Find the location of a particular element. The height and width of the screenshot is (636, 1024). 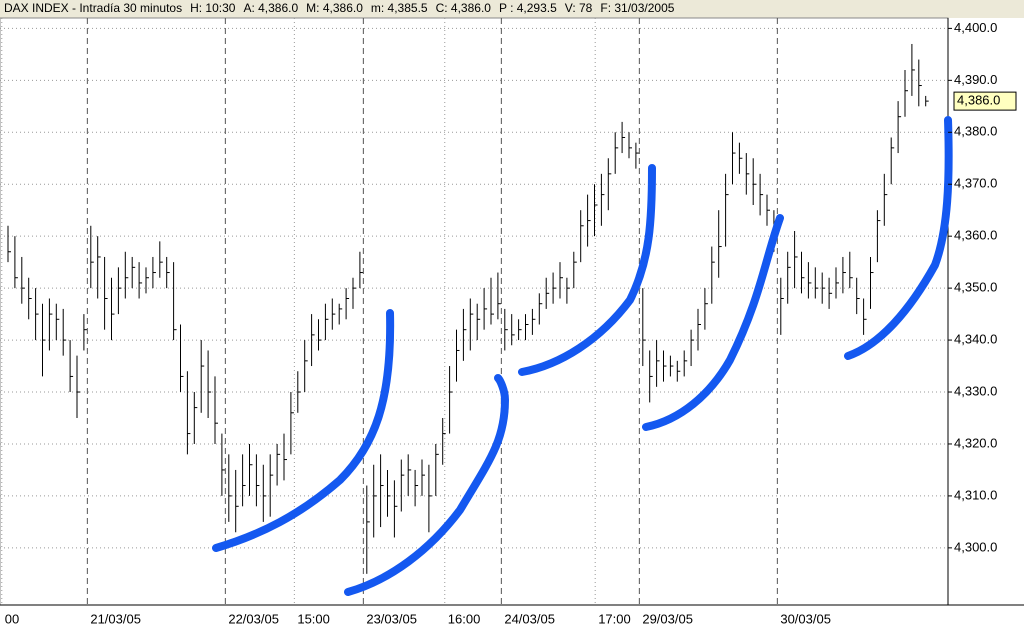

y-tick-label: 4,330.0 is located at coordinates (975, 390).